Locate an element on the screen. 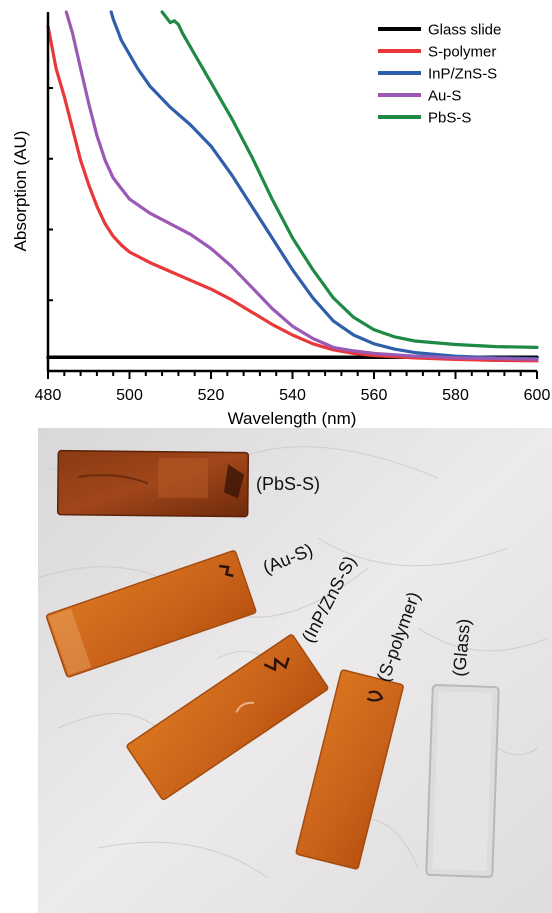  legend-label: InP/ZnS-S is located at coordinates (462, 74).